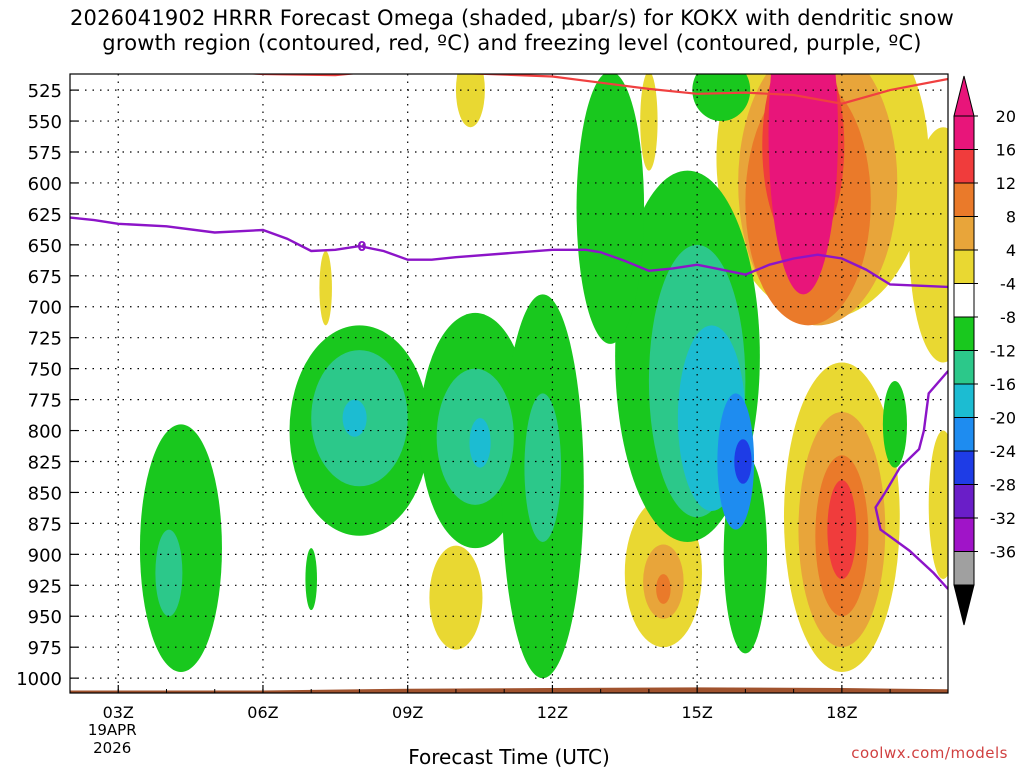  I want to click on y-tick-label-950: 950, so click(45, 617).